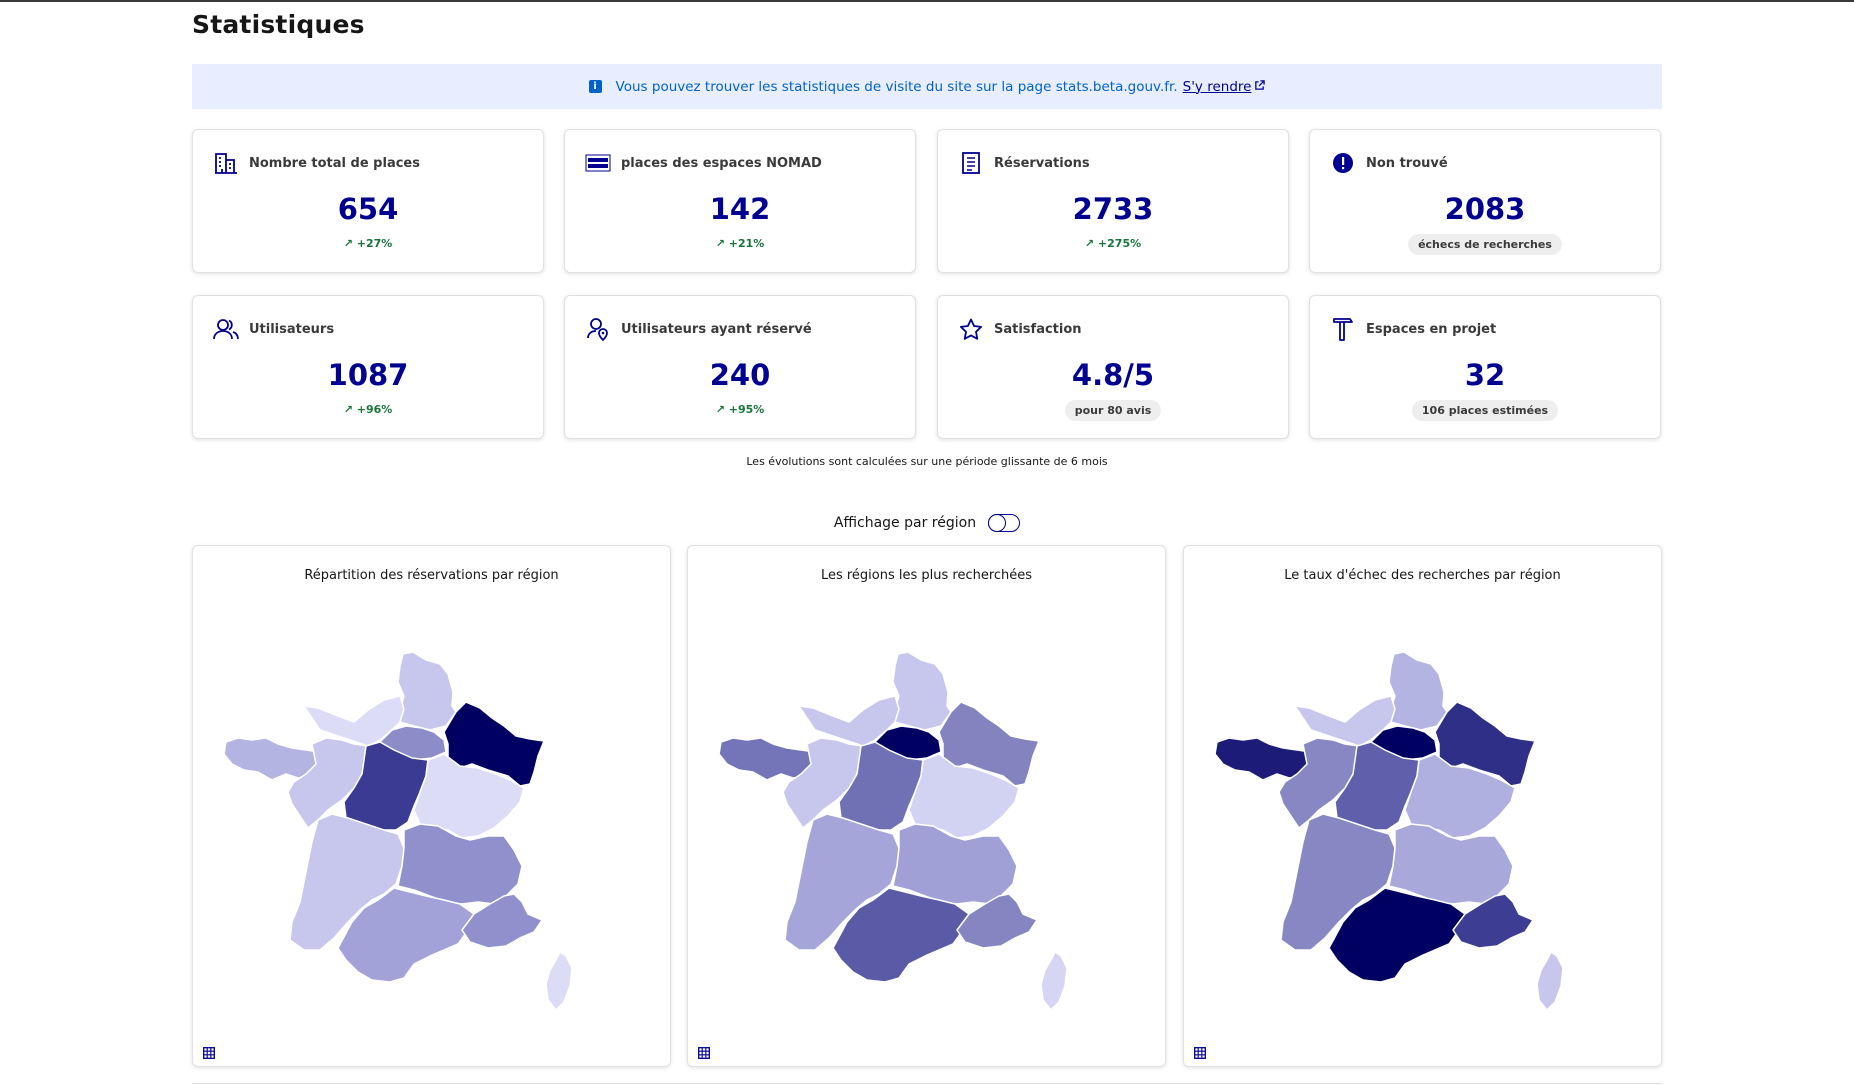 The image size is (1854, 1085). Describe the element at coordinates (1042, 163) in the screenshot. I see `card-label: Réservations` at that location.